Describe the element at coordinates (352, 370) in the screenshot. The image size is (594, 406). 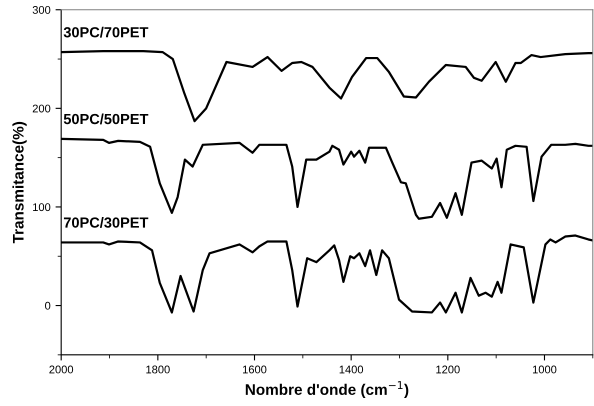
I see `x-tick-label: 1400` at that location.